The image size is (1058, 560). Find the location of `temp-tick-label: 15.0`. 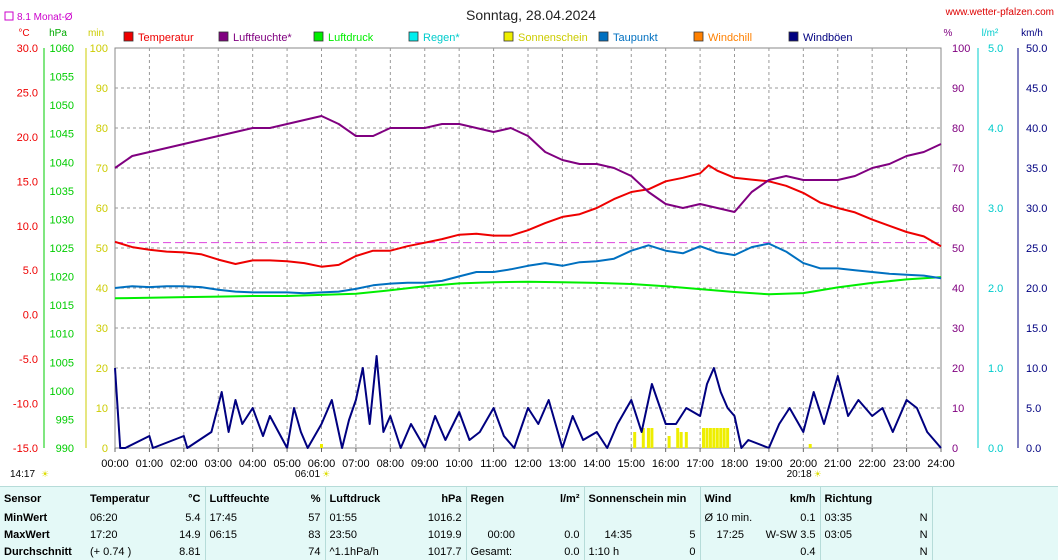

temp-tick-label: 15.0 is located at coordinates (27, 182).